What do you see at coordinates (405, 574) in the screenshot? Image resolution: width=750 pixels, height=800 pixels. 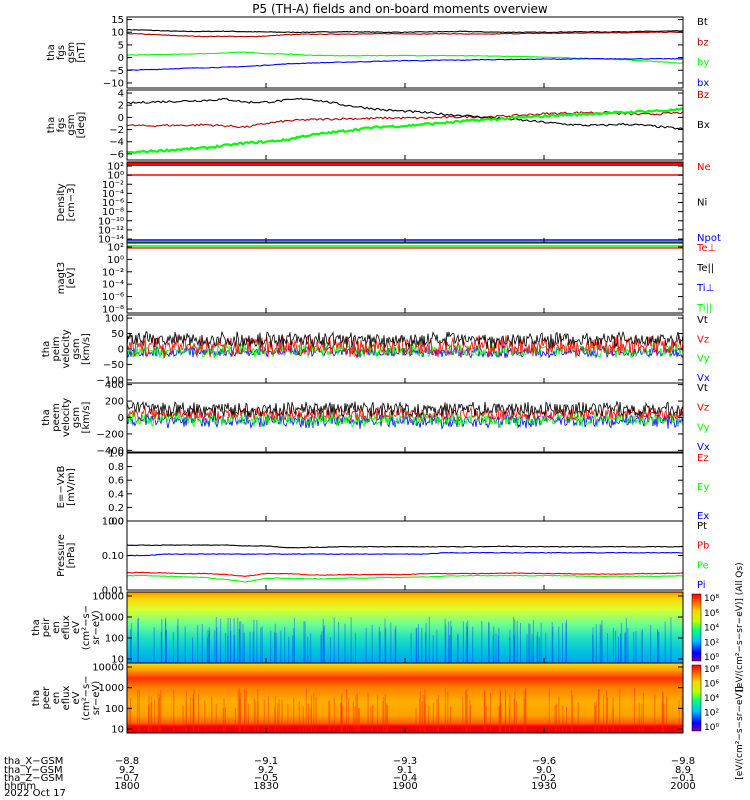 I see `series-line-pressure` at bounding box center [405, 574].